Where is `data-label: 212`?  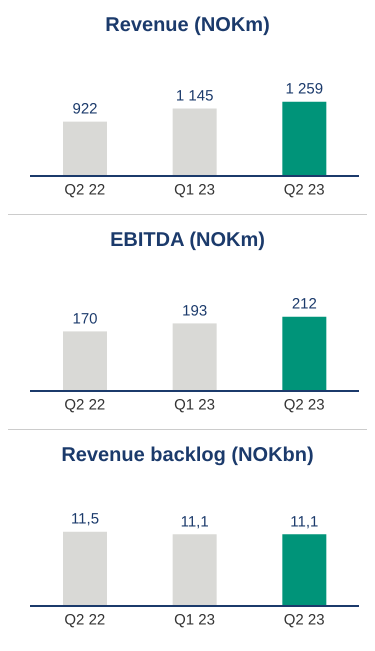 data-label: 212 is located at coordinates (304, 304).